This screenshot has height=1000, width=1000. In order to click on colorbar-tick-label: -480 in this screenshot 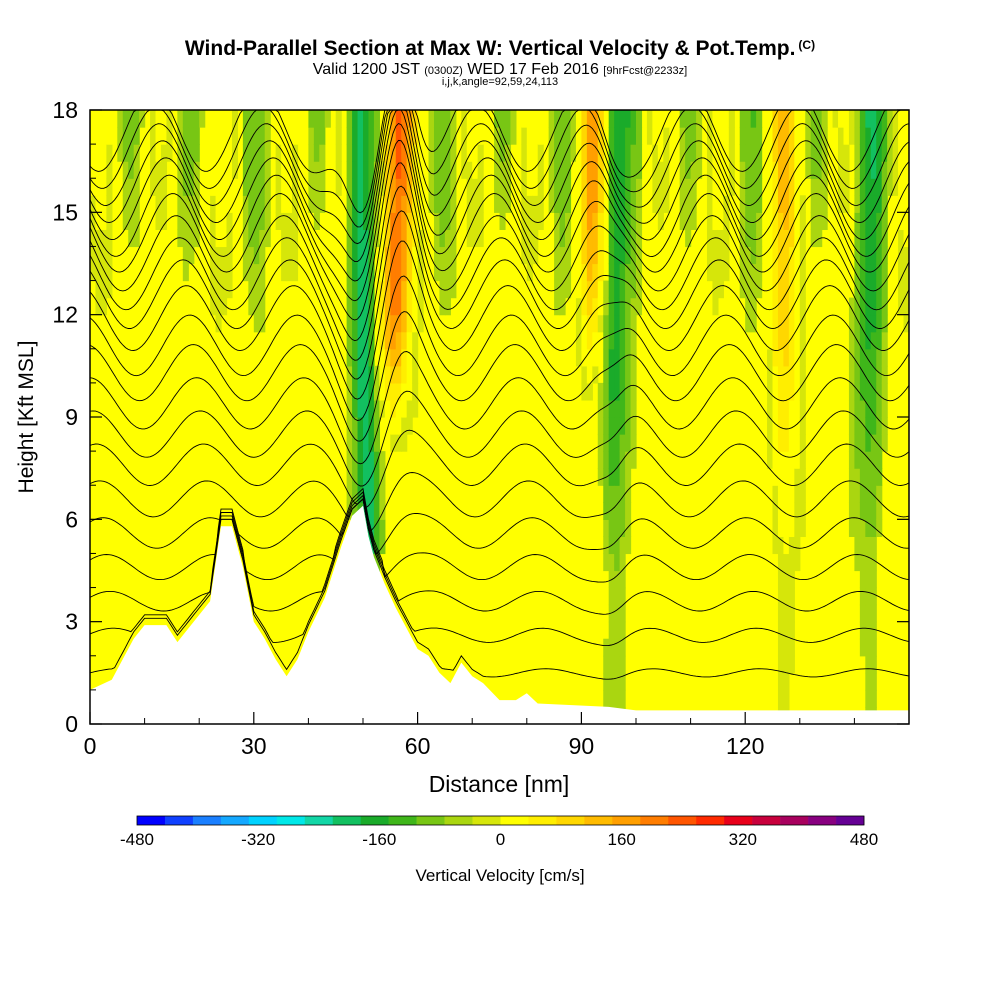, I will do `click(137, 839)`.